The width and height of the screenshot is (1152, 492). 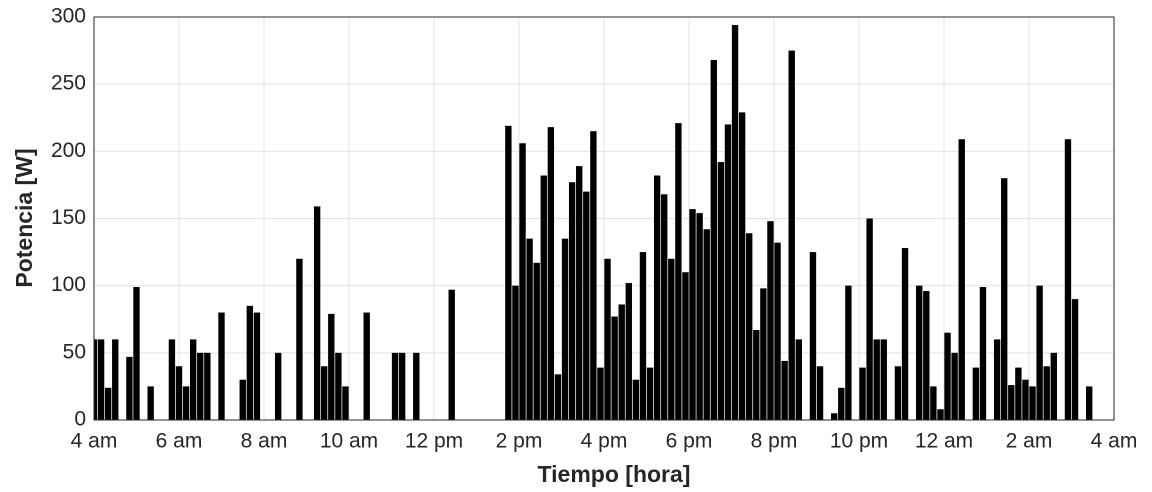 I want to click on y-tick-label: 150, so click(x=68, y=217).